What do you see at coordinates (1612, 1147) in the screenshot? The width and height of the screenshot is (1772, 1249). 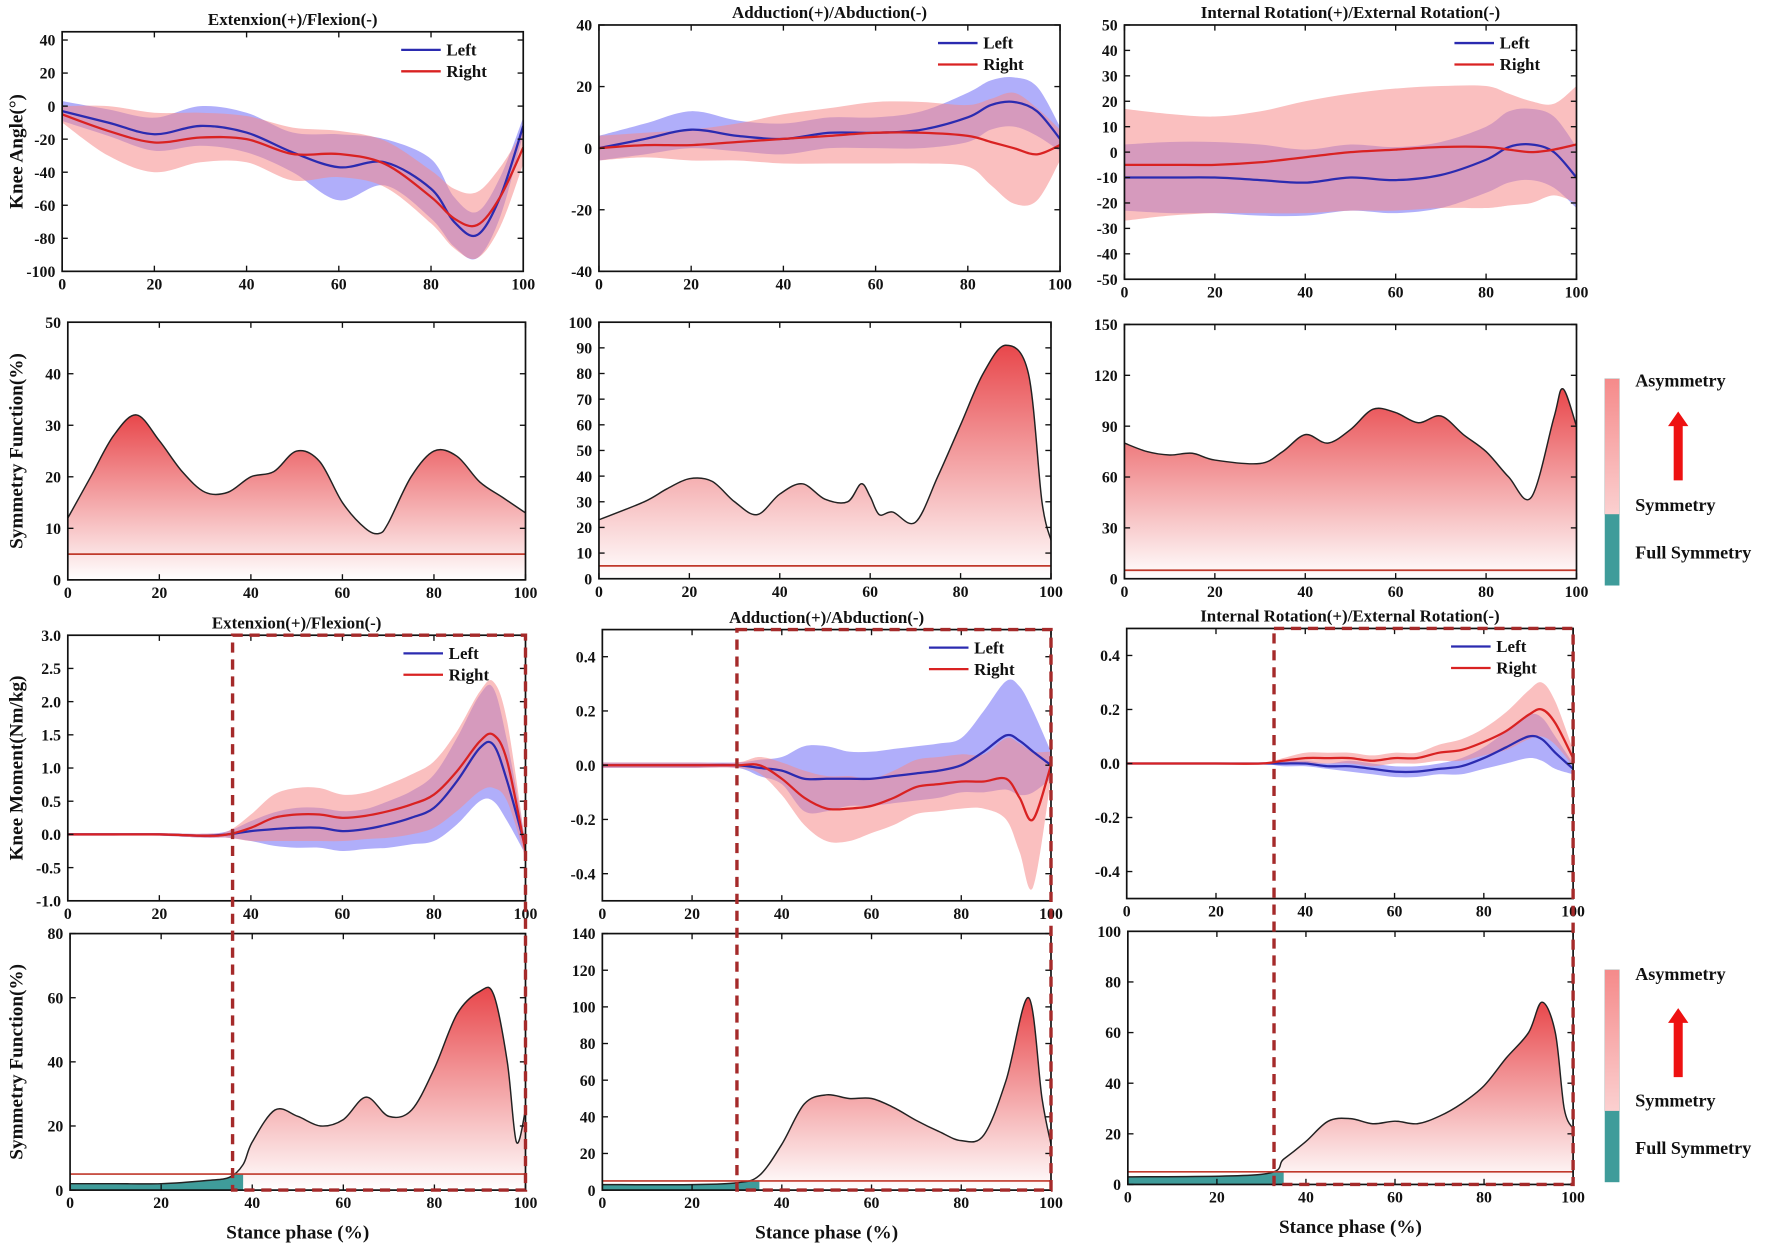 I see `full-symmetry-bar` at bounding box center [1612, 1147].